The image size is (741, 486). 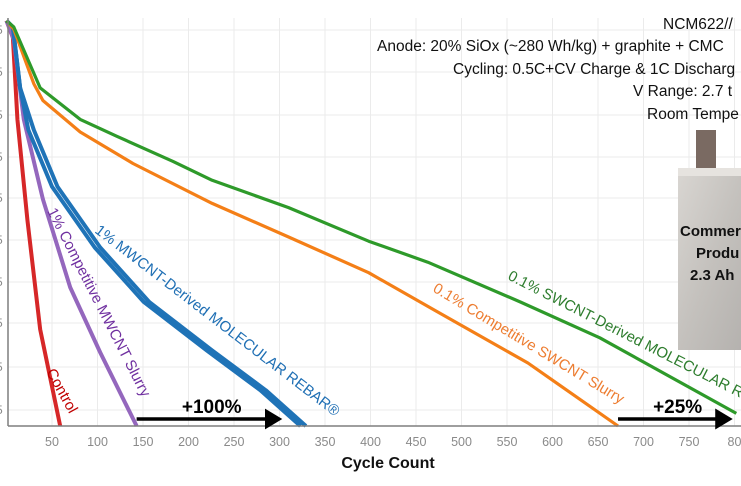 What do you see at coordinates (734, 442) in the screenshot?
I see `x-tick-label: 80` at bounding box center [734, 442].